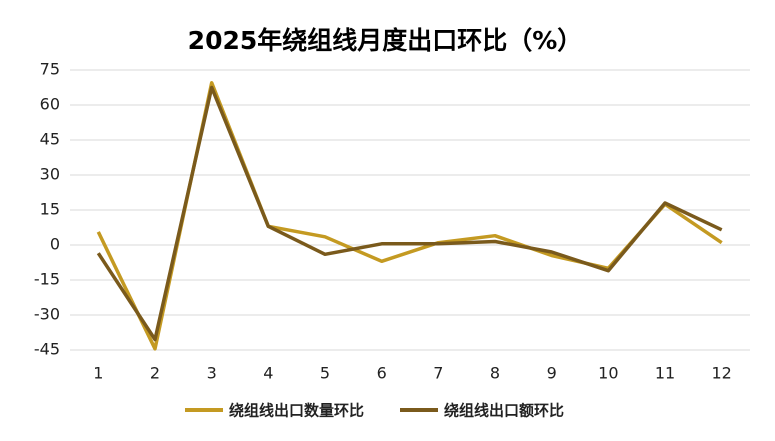 The height and width of the screenshot is (441, 775). I want to click on x-tick-label: 7, so click(438, 373).